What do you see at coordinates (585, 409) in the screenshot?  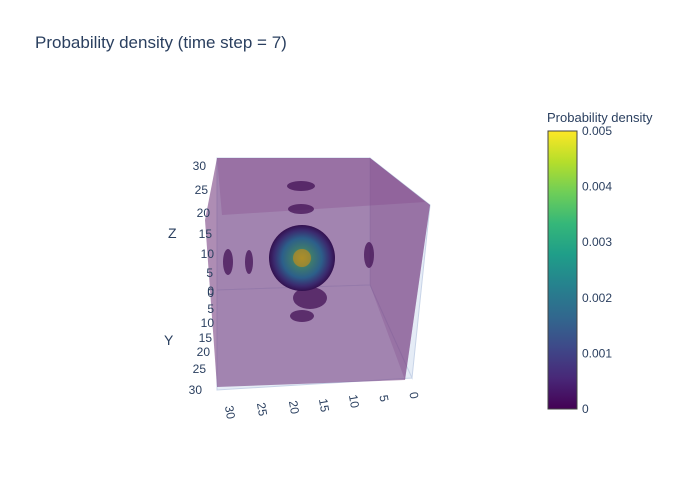 I see `colorbar-tick-label: 0` at bounding box center [585, 409].